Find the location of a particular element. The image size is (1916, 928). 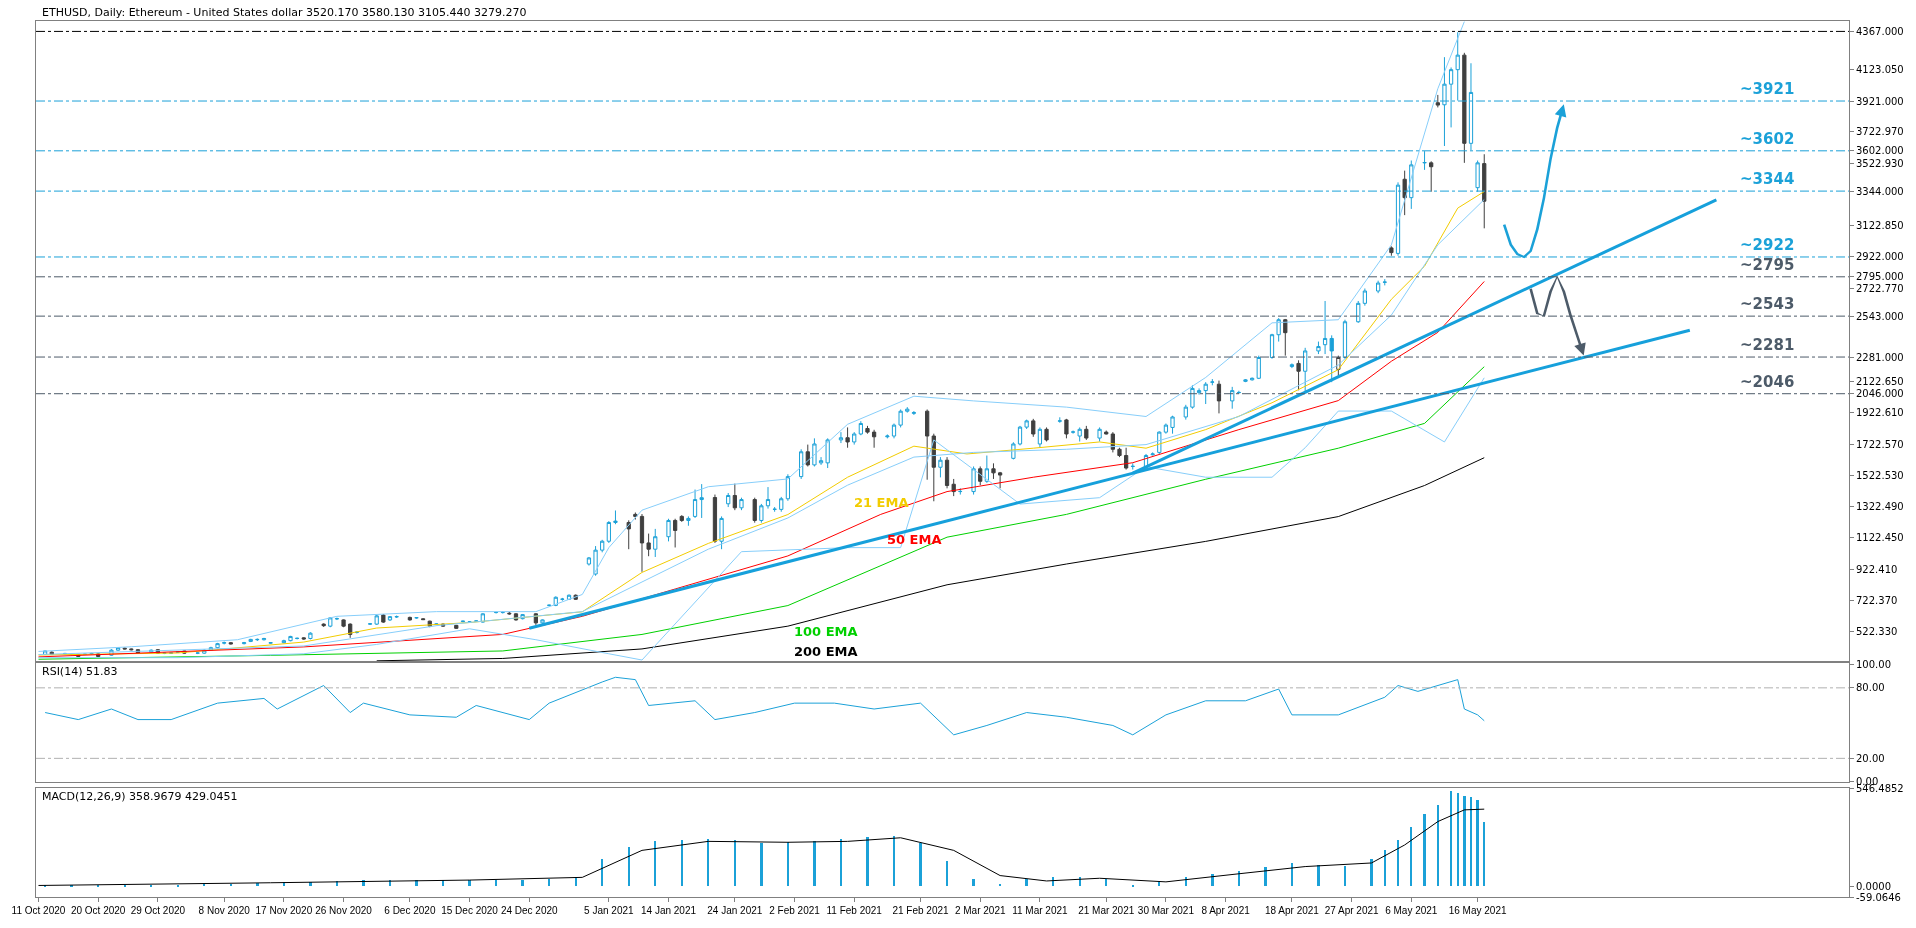

y-tick-label: 20.00 is located at coordinates (1870, 758).